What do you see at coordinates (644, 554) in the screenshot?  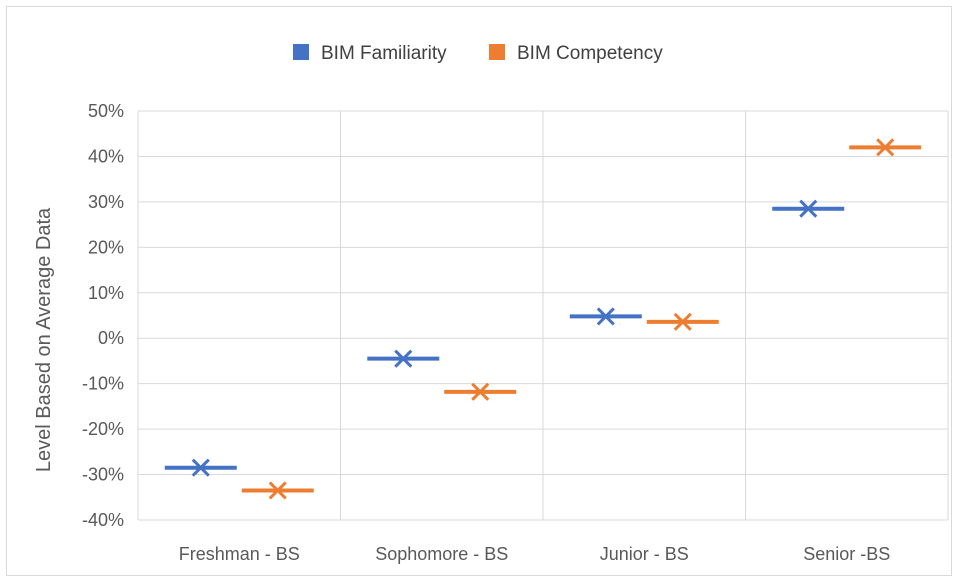 I see `x-tick-label: Junior - BS` at bounding box center [644, 554].